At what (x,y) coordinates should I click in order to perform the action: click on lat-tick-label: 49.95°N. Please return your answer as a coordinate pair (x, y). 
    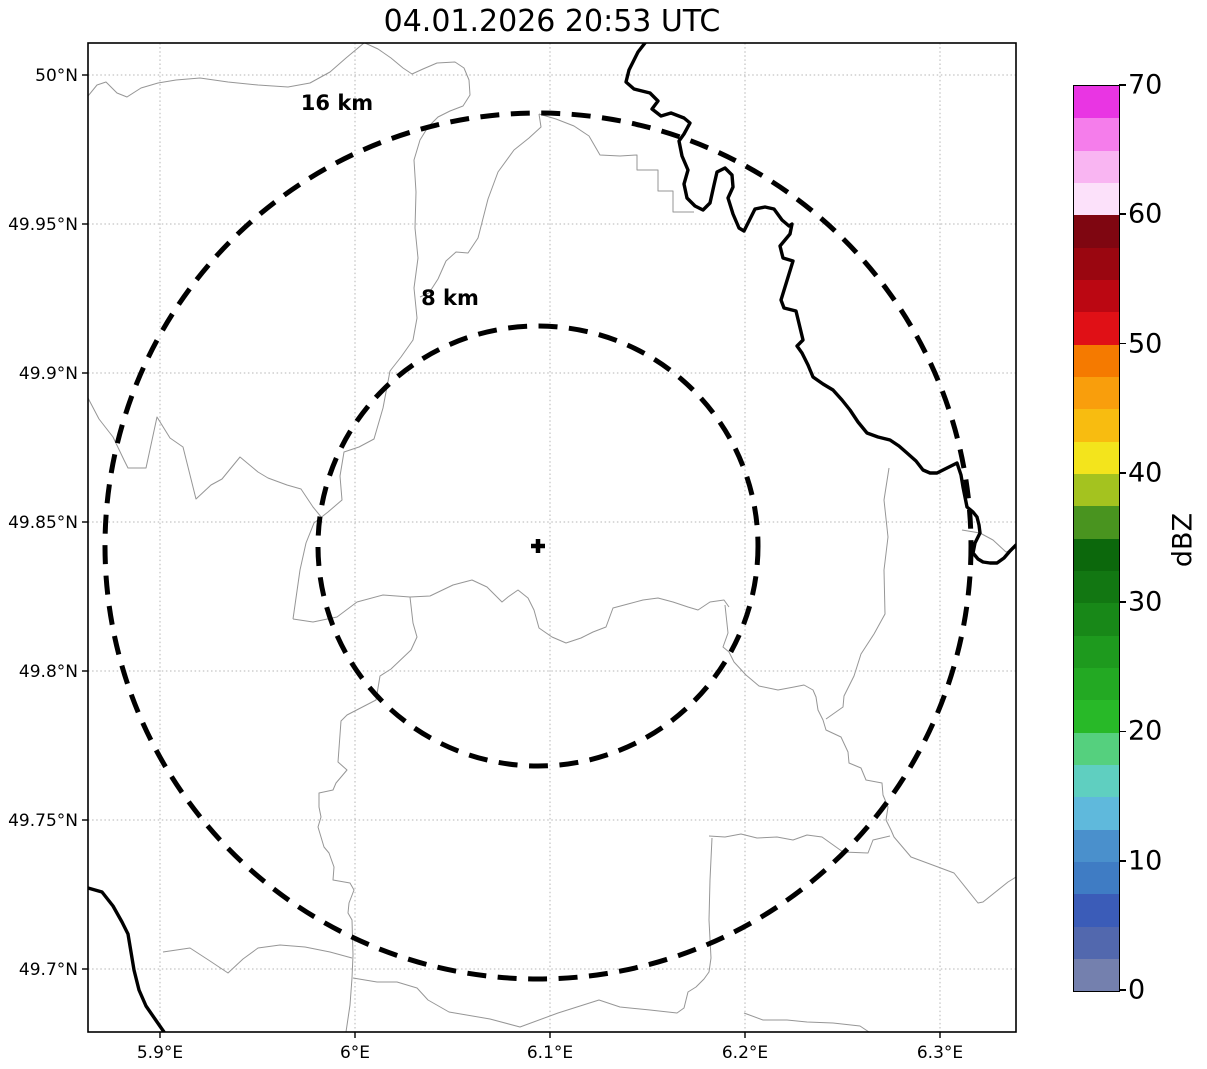
    Looking at the image, I should click on (43, 225).